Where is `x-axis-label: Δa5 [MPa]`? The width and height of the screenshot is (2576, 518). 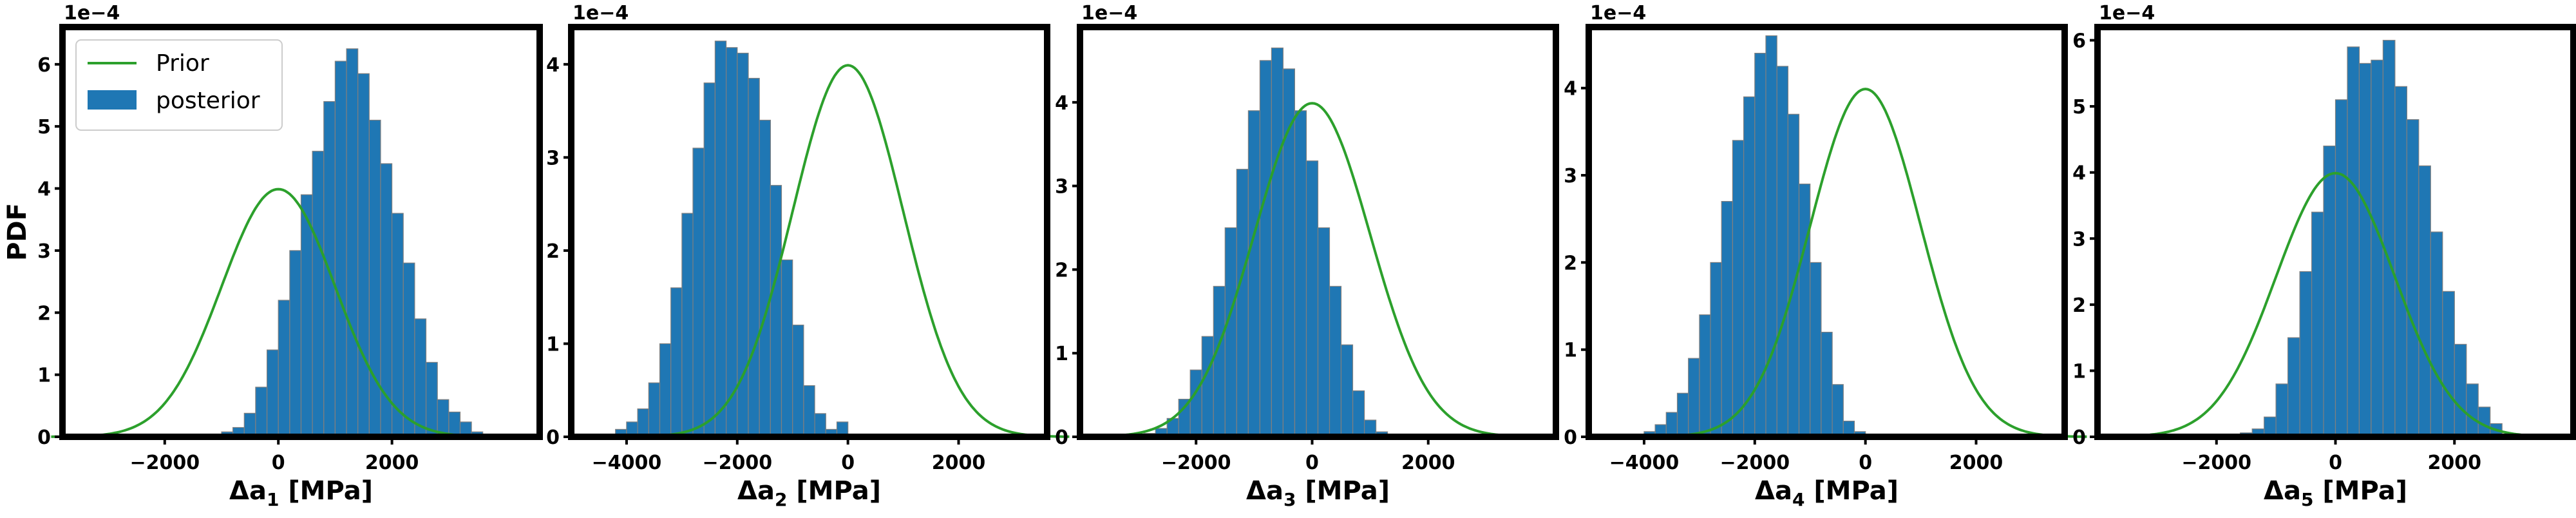 x-axis-label: Δa5 [MPa] is located at coordinates (2335, 493).